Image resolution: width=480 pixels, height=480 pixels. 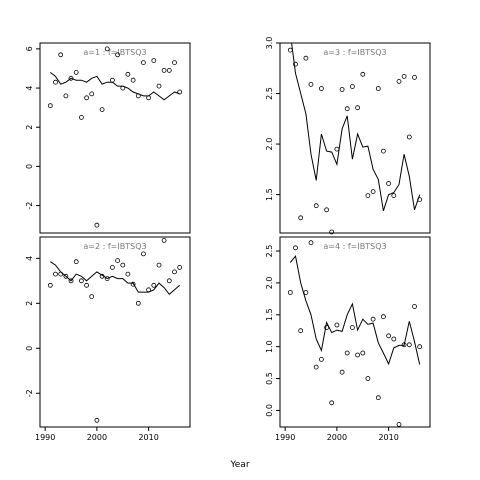 I want to click on y-tick-label: 2.5, so click(x=269, y=251).